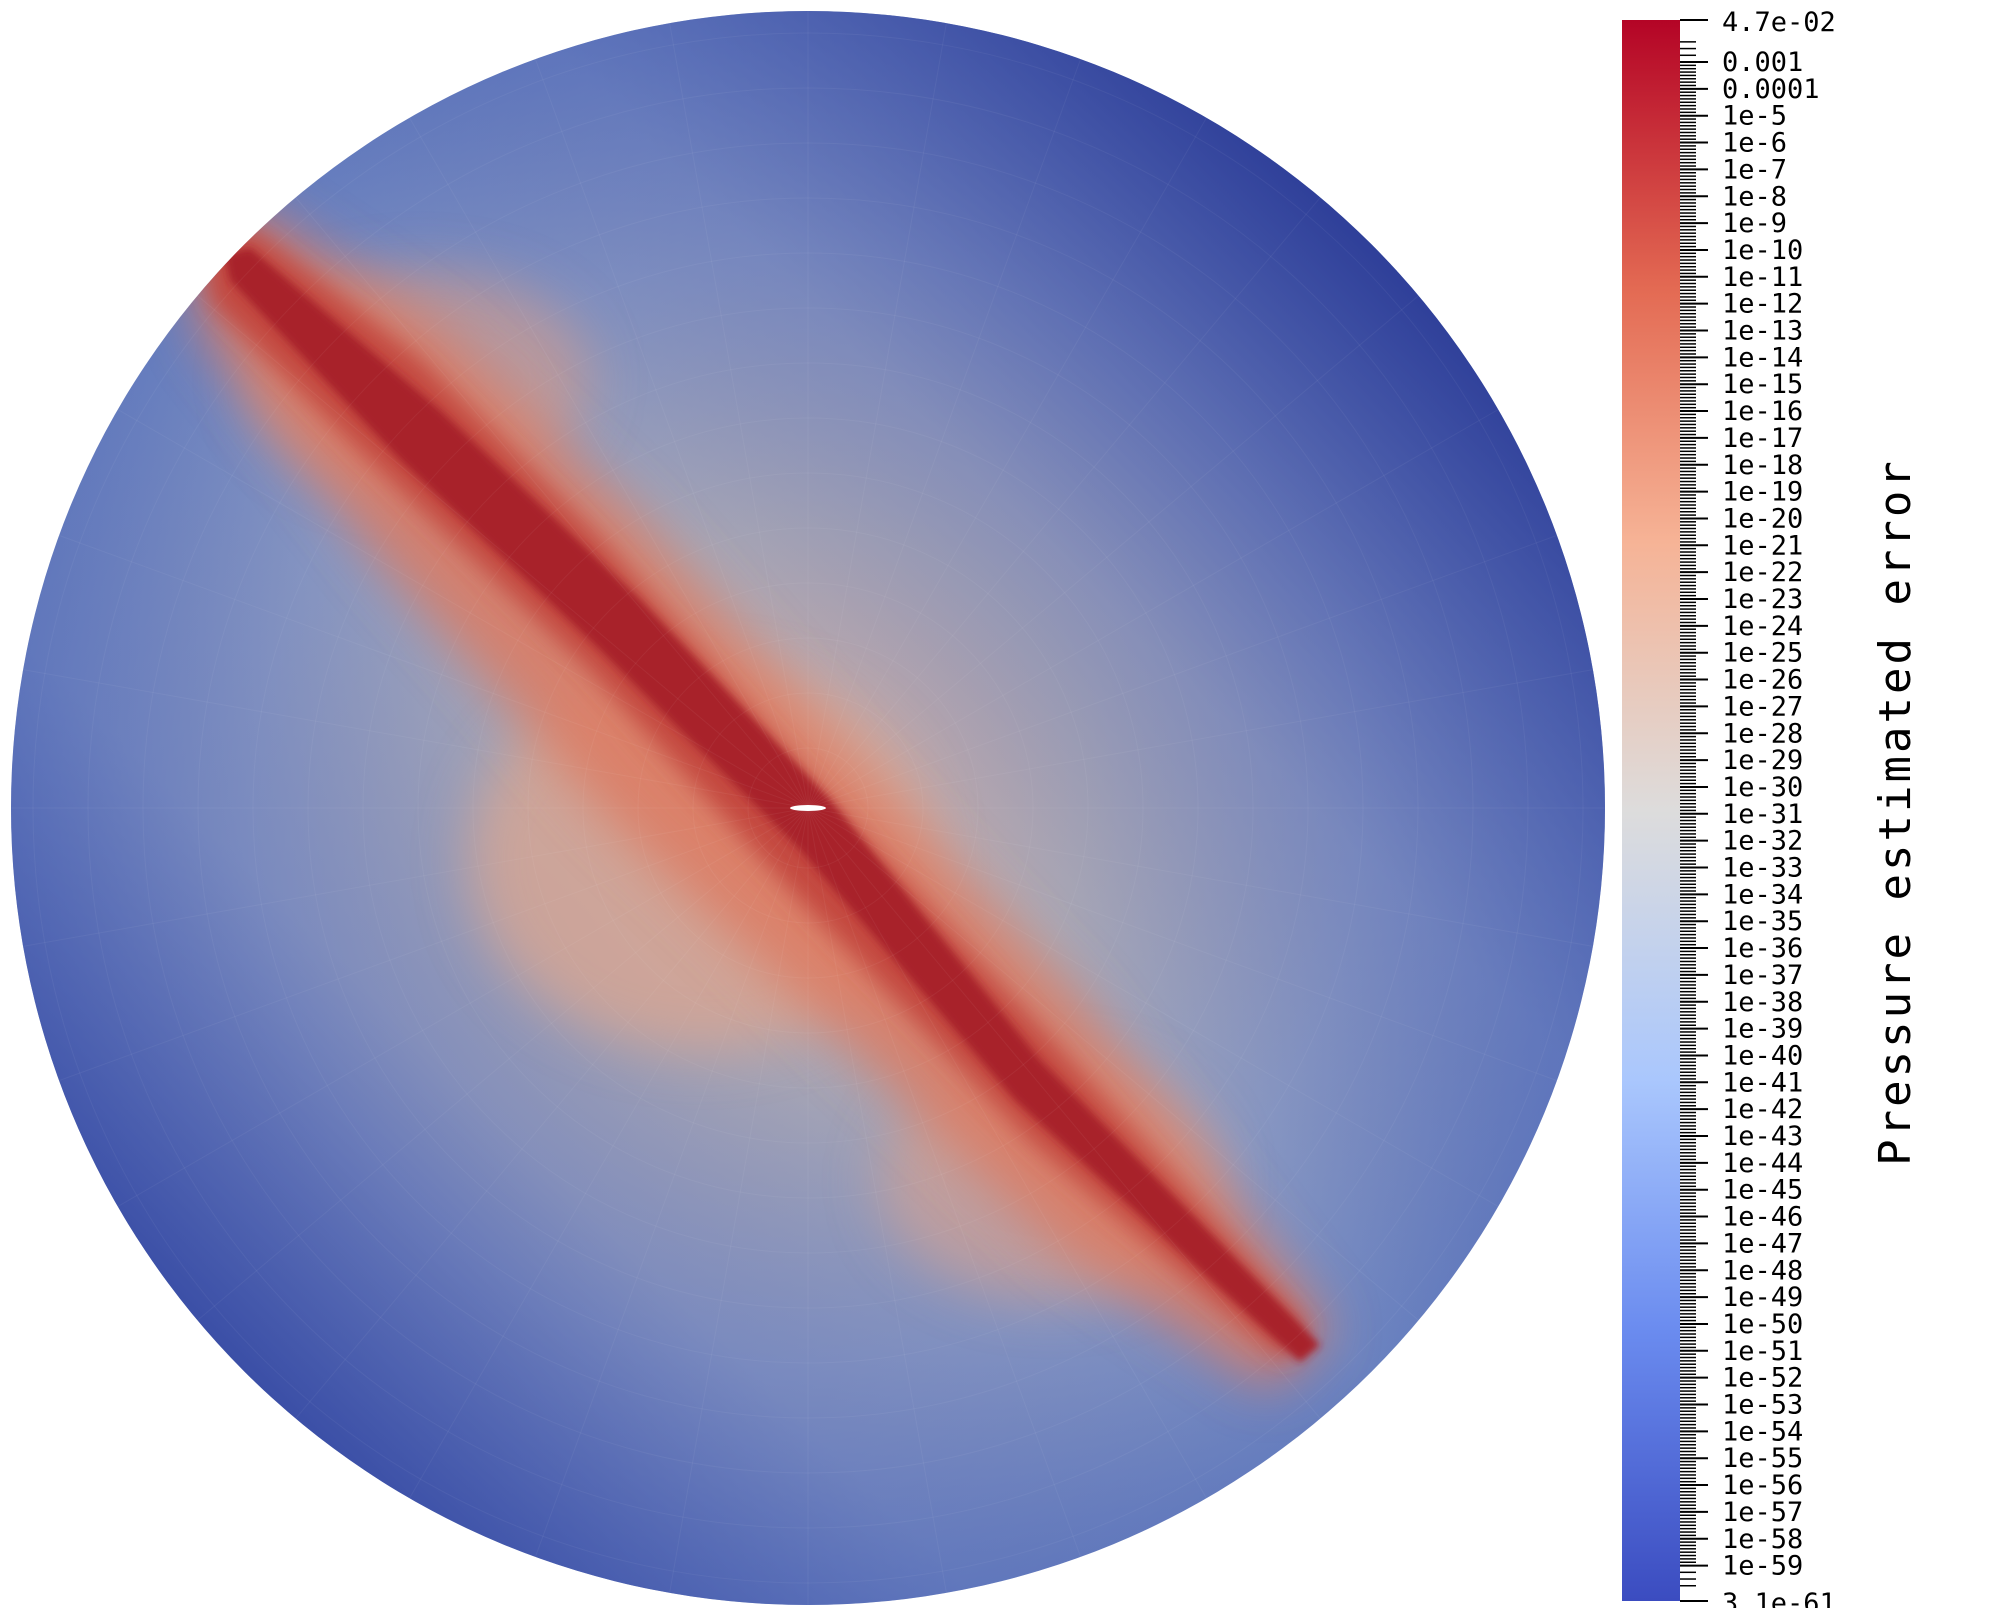  I want to click on colorbar-tick-label: 1e-34, so click(1762, 894).